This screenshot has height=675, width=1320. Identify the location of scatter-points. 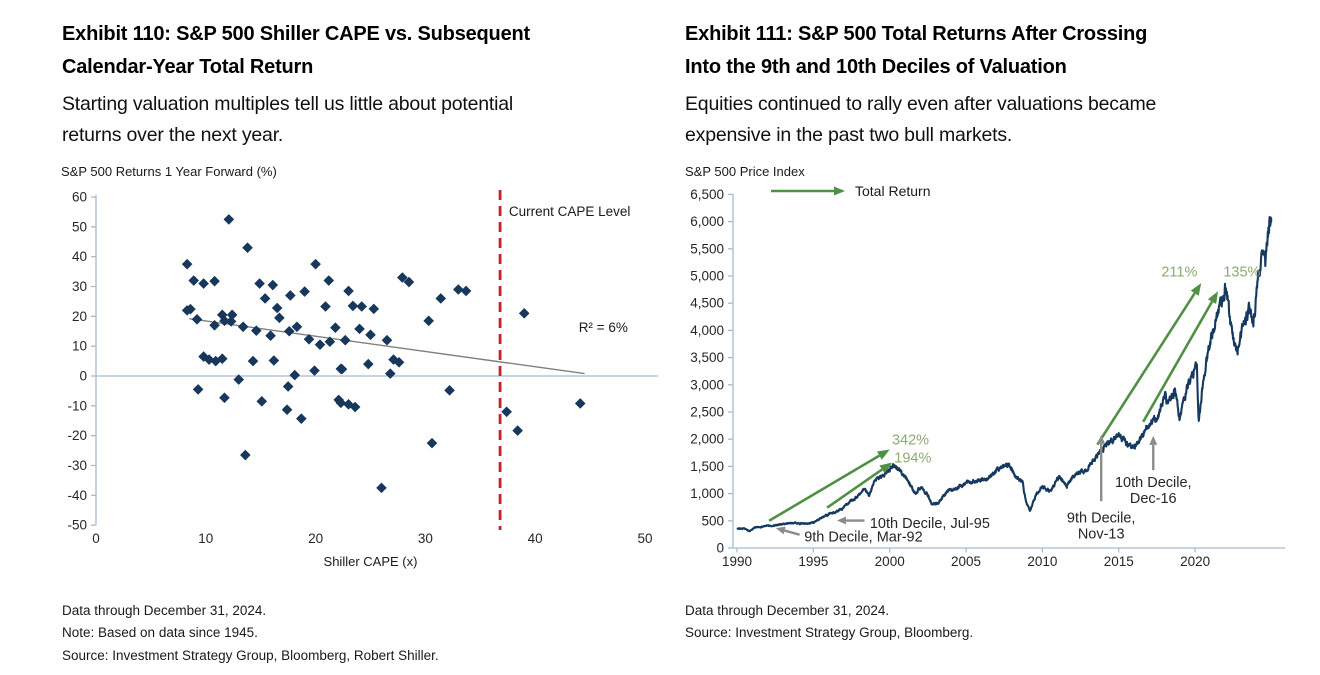
(383, 354).